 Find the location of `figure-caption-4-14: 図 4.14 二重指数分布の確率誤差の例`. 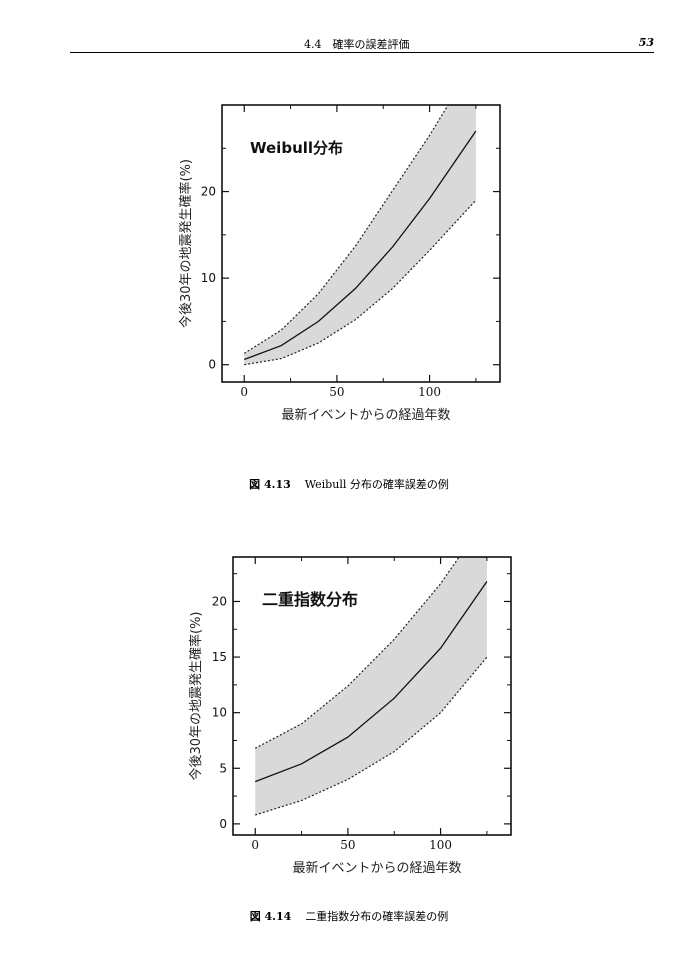

figure-caption-4-14: 図 4.14 二重指数分布の確率誤差の例 is located at coordinates (349, 916).